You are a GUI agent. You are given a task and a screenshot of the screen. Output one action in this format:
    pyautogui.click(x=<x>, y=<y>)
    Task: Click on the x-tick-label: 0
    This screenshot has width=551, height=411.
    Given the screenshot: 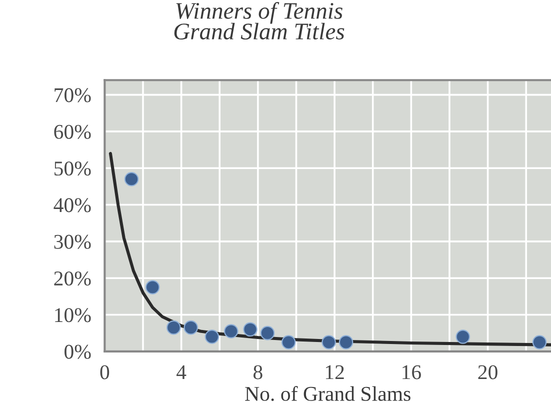 What is the action you would take?
    pyautogui.click(x=105, y=372)
    